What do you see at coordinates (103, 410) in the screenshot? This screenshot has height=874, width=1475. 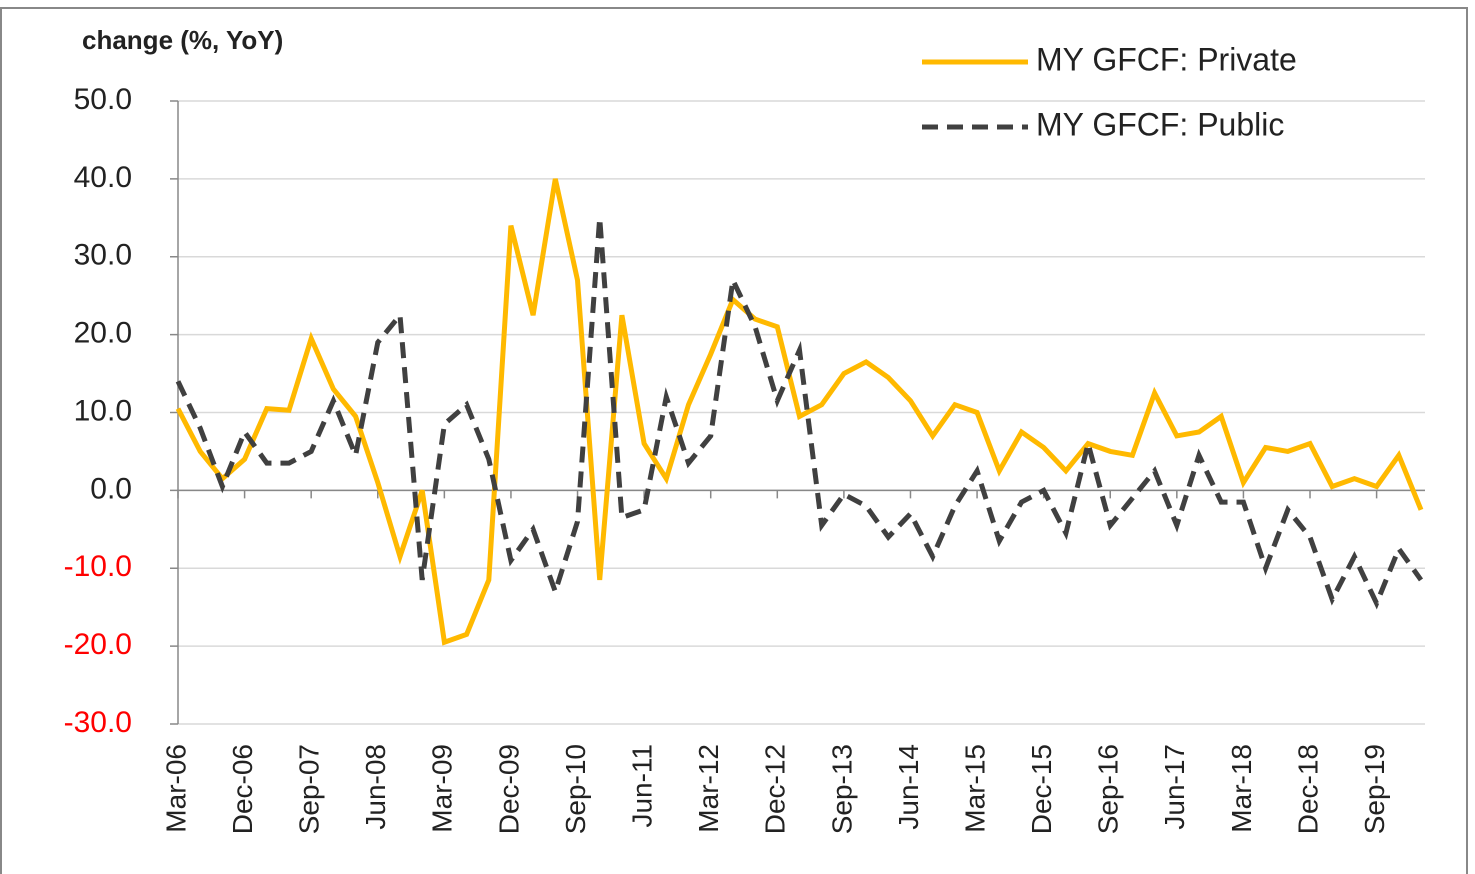 I see `y-tick-label: 10.0` at bounding box center [103, 410].